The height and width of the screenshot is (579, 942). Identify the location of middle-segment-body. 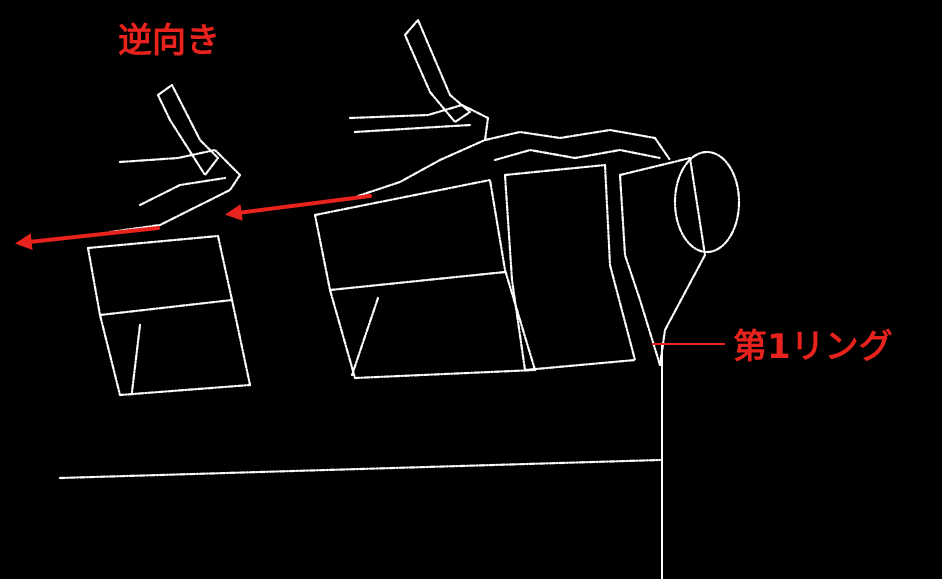
(425, 279).